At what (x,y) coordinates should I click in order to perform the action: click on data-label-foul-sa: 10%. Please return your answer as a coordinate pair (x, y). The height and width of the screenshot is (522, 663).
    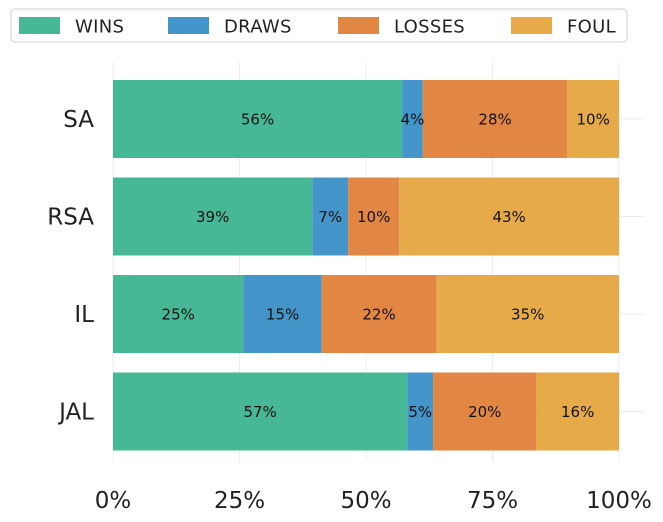
    Looking at the image, I should click on (593, 120).